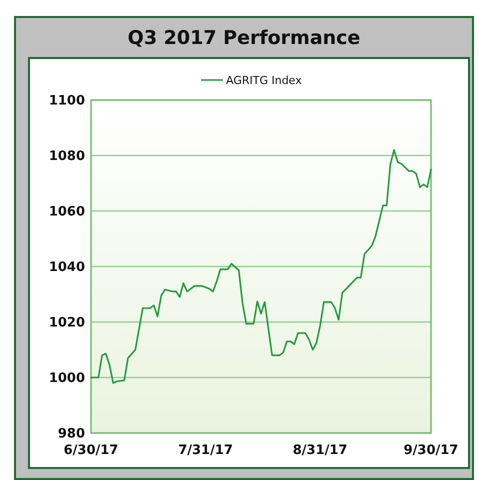  I want to click on x-tick-label: 8/31/17, so click(320, 450).